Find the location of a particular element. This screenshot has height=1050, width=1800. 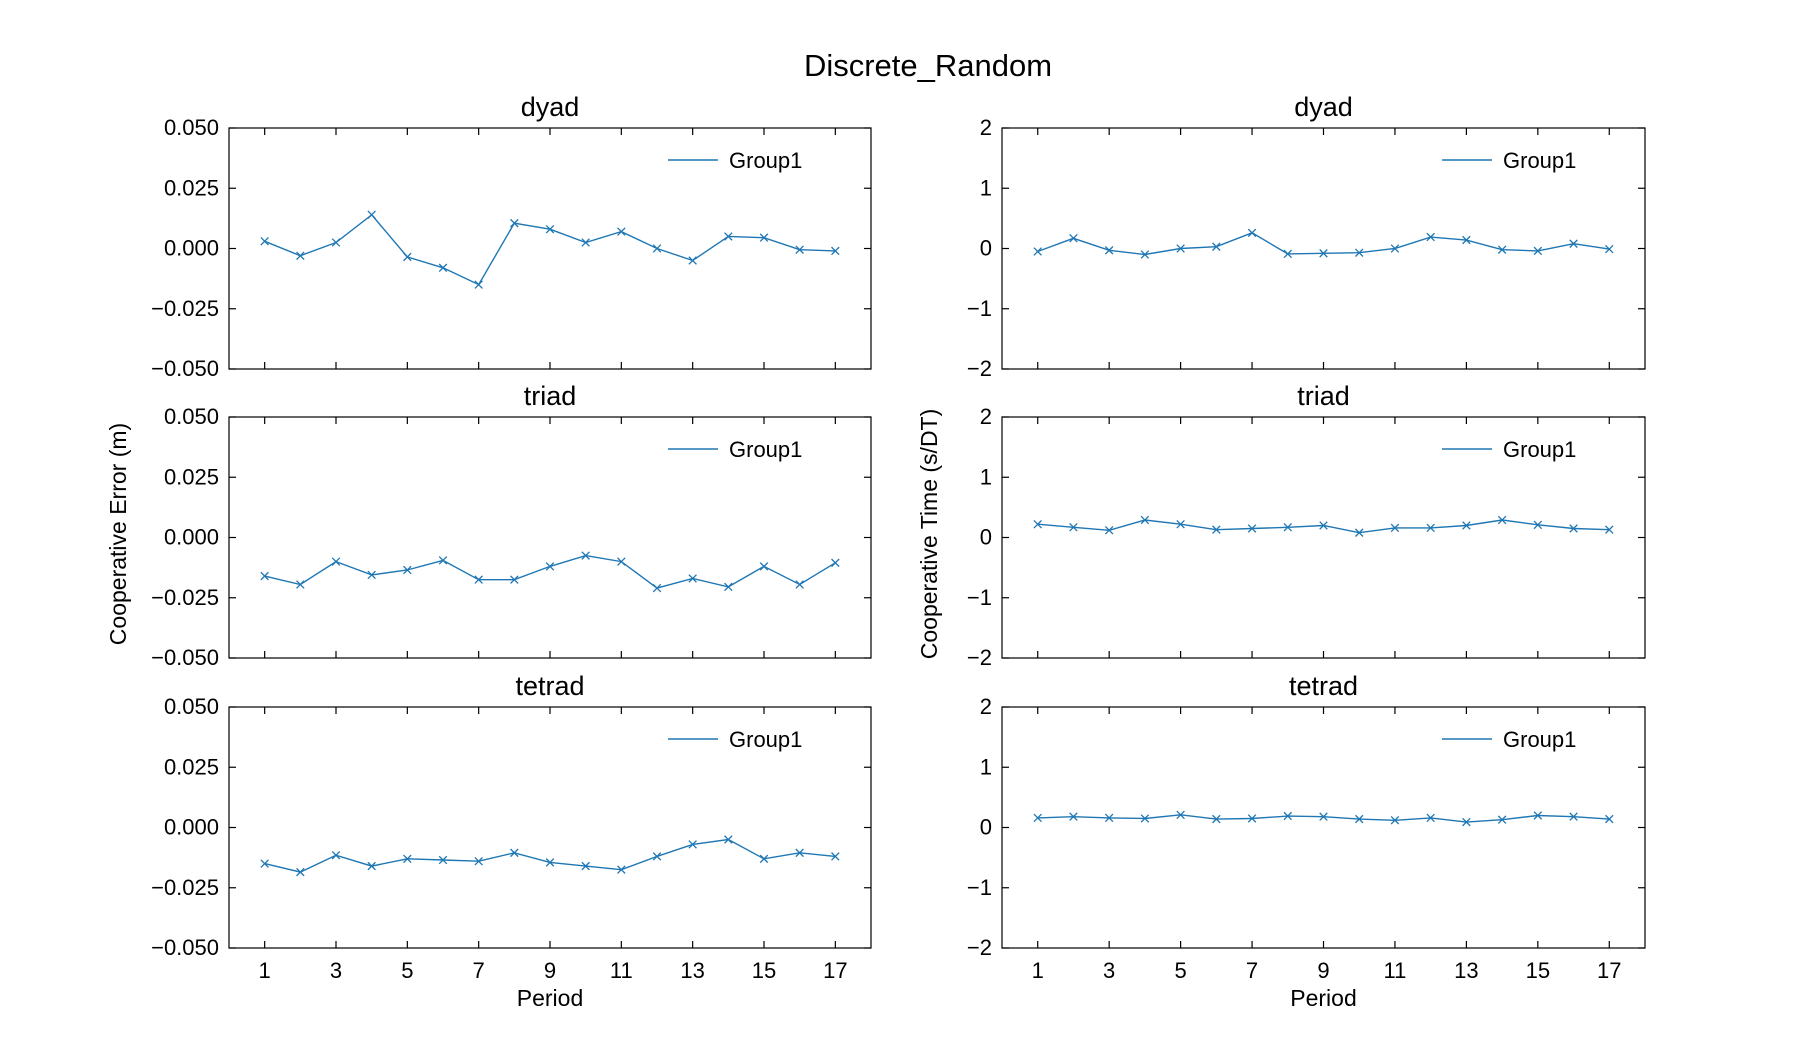

x-tick-label: 17 is located at coordinates (835, 970).